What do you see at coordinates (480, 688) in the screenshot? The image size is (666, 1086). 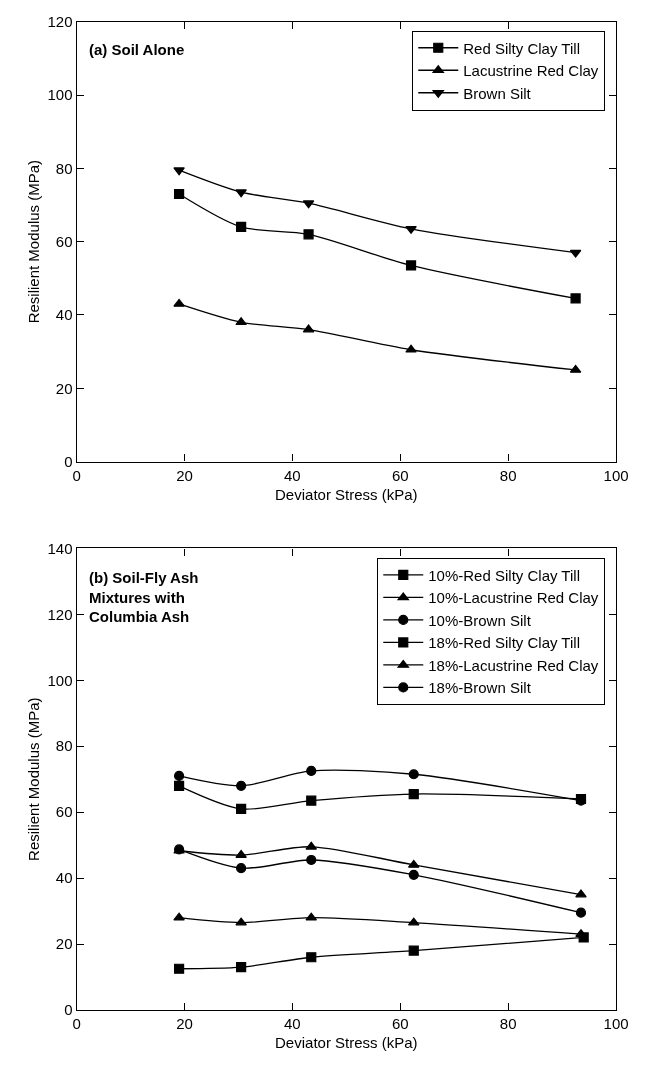 I see `legend-label: 18%-Brown Silt` at bounding box center [480, 688].